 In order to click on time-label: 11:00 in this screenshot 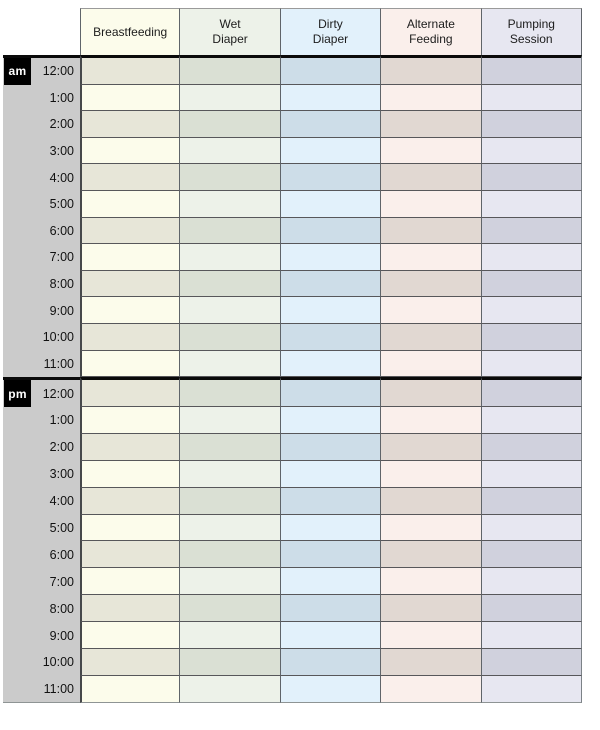, I will do `click(58, 363)`.